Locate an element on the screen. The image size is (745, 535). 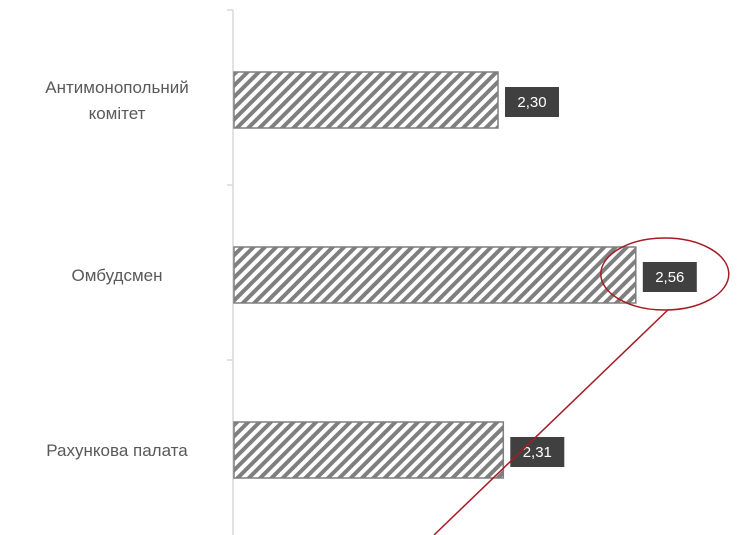
data-label-2: 2,31 is located at coordinates (537, 452).